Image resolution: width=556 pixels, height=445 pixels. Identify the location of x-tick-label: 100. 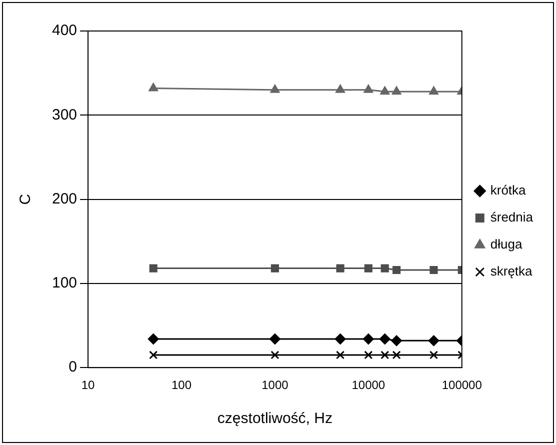
(181, 385).